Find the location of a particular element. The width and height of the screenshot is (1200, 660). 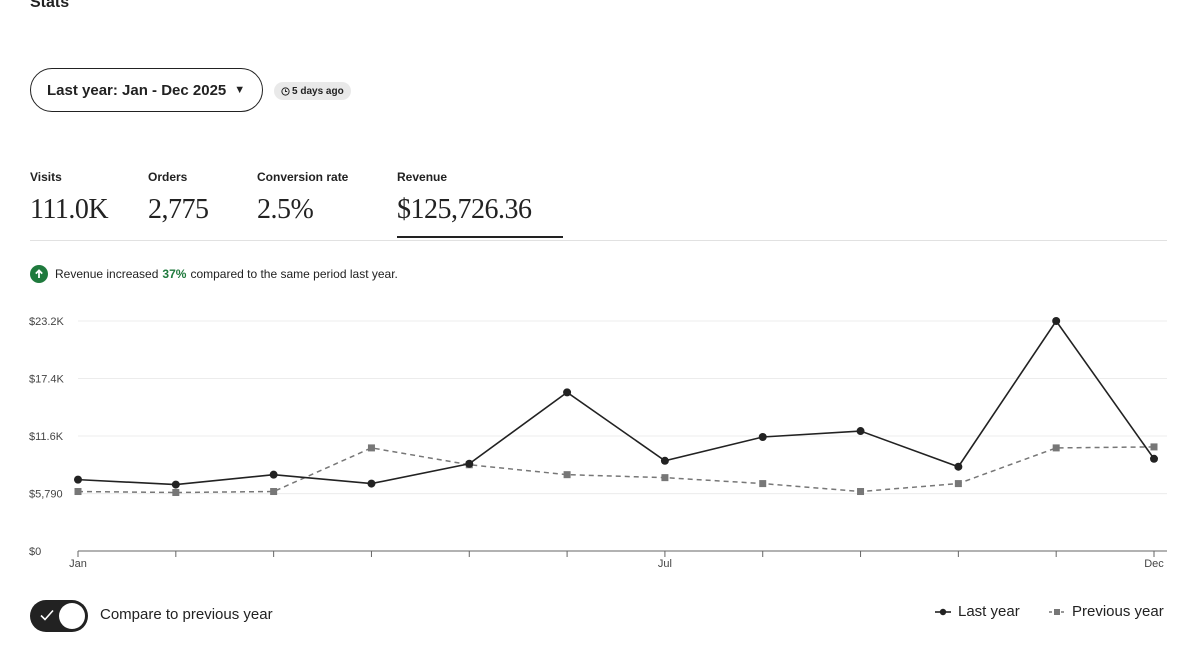

clock-icon is located at coordinates (285, 91).